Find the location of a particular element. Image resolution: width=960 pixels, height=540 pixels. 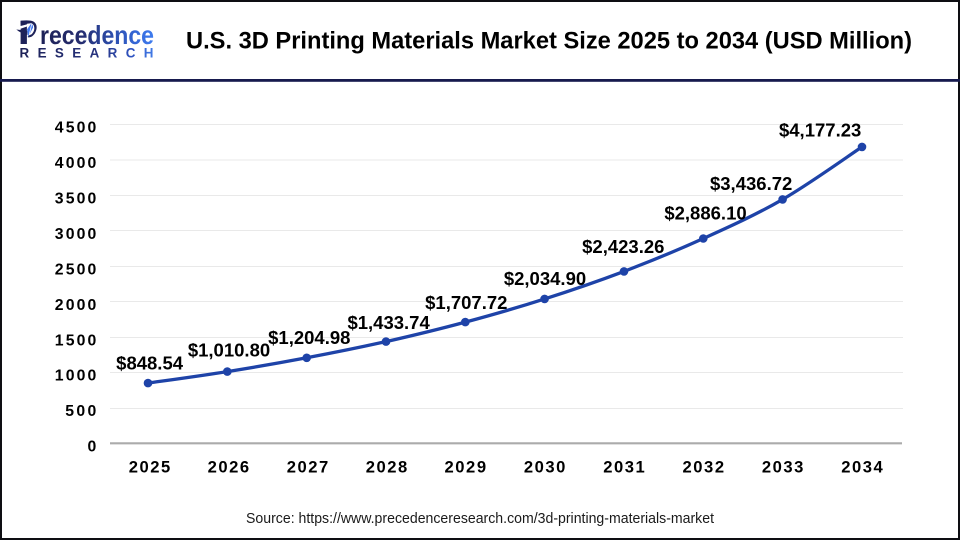

svg-text: 1000 is located at coordinates (76, 376).